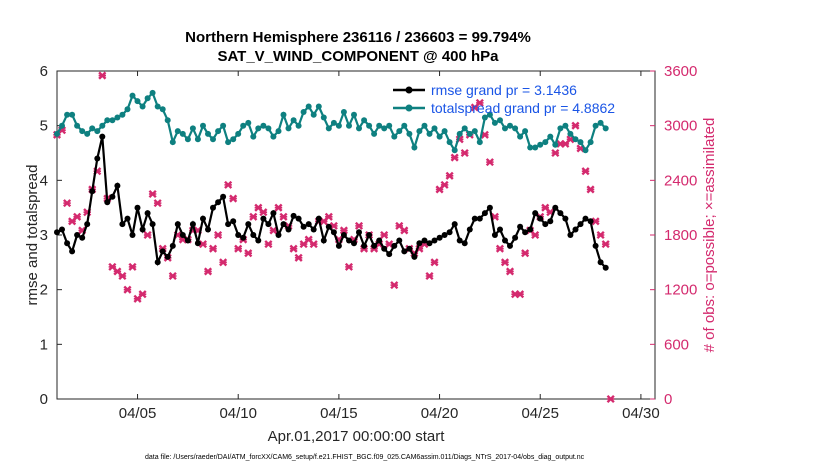 The width and height of the screenshot is (830, 470). What do you see at coordinates (409, 108) in the screenshot?
I see `legend-spread-marker` at bounding box center [409, 108].